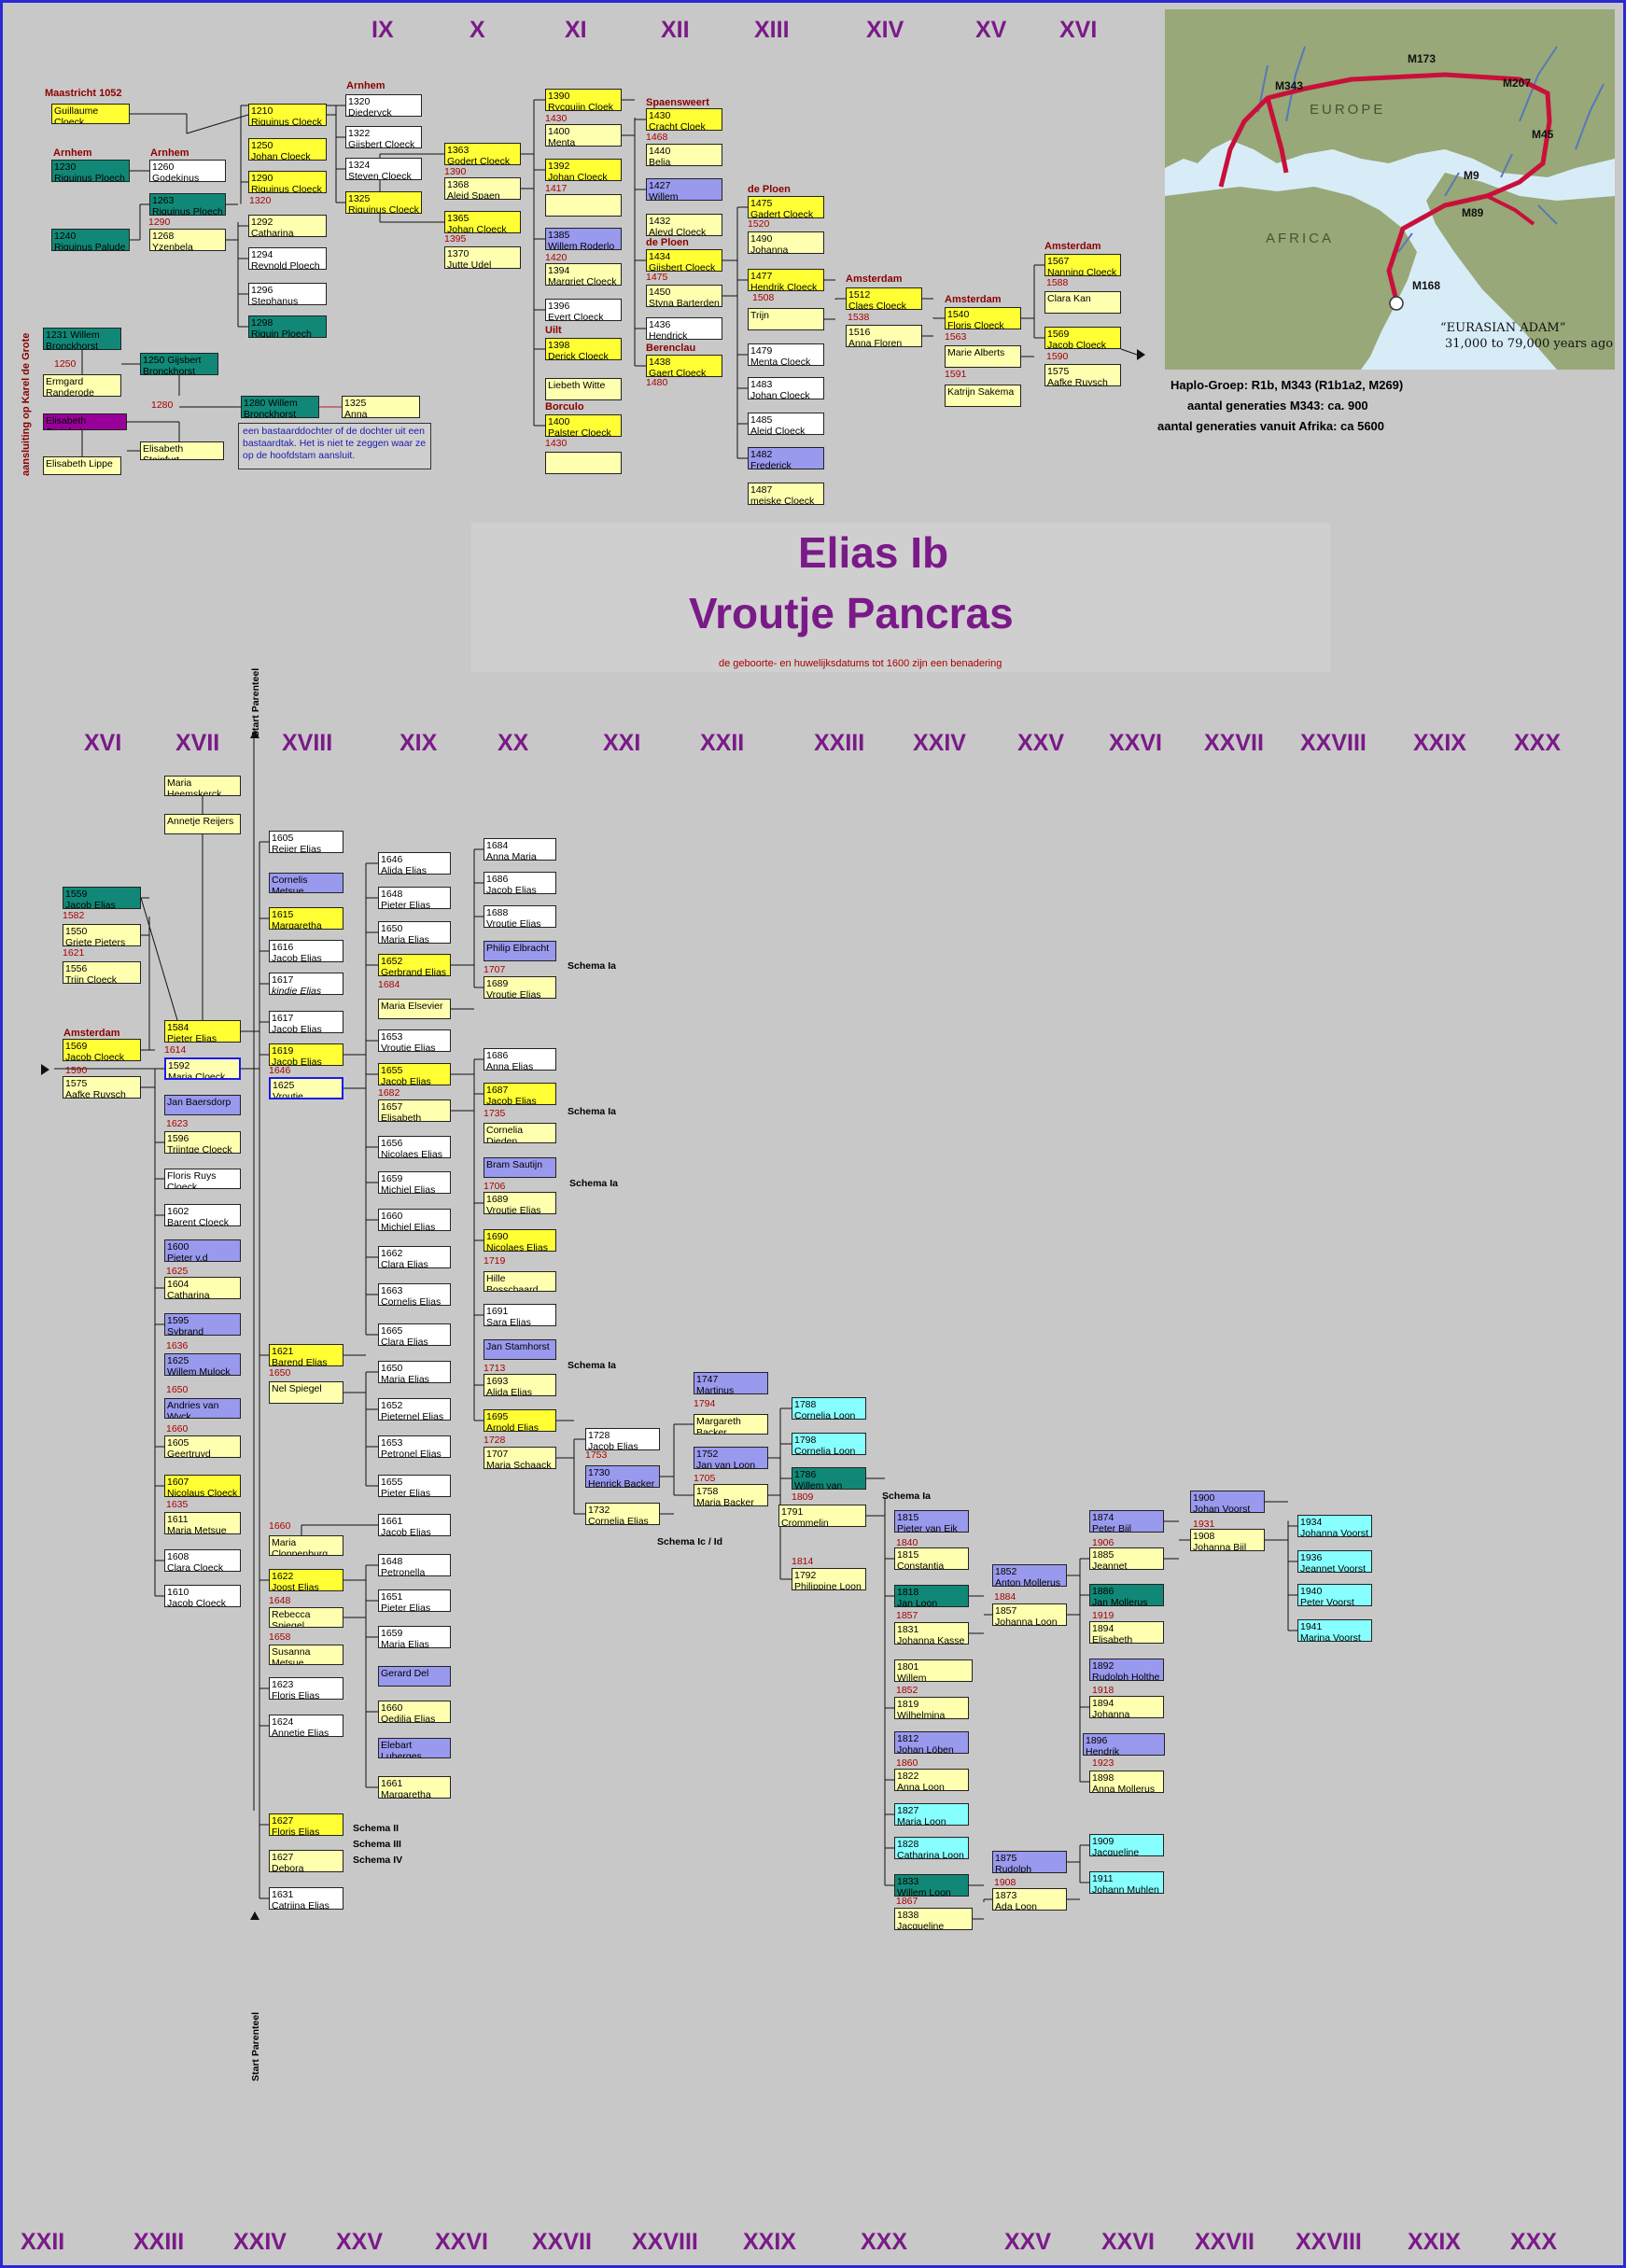 The image size is (1626, 2268). Describe the element at coordinates (102, 973) in the screenshot. I see `person-box: 1556 Trijn Cloeck` at that location.